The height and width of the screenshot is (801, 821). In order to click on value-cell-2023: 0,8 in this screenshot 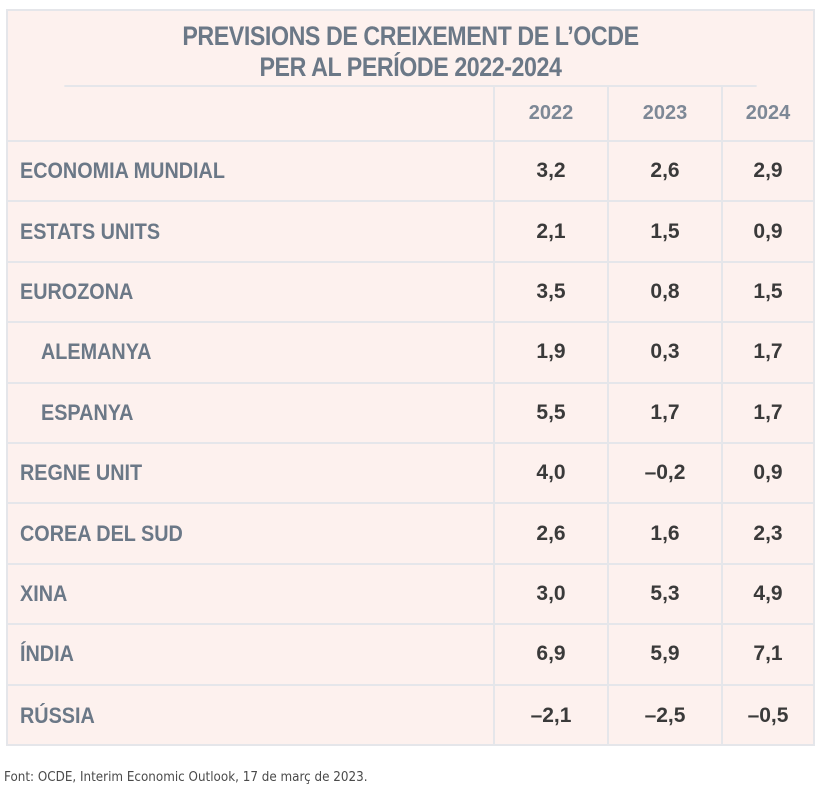, I will do `click(664, 292)`.